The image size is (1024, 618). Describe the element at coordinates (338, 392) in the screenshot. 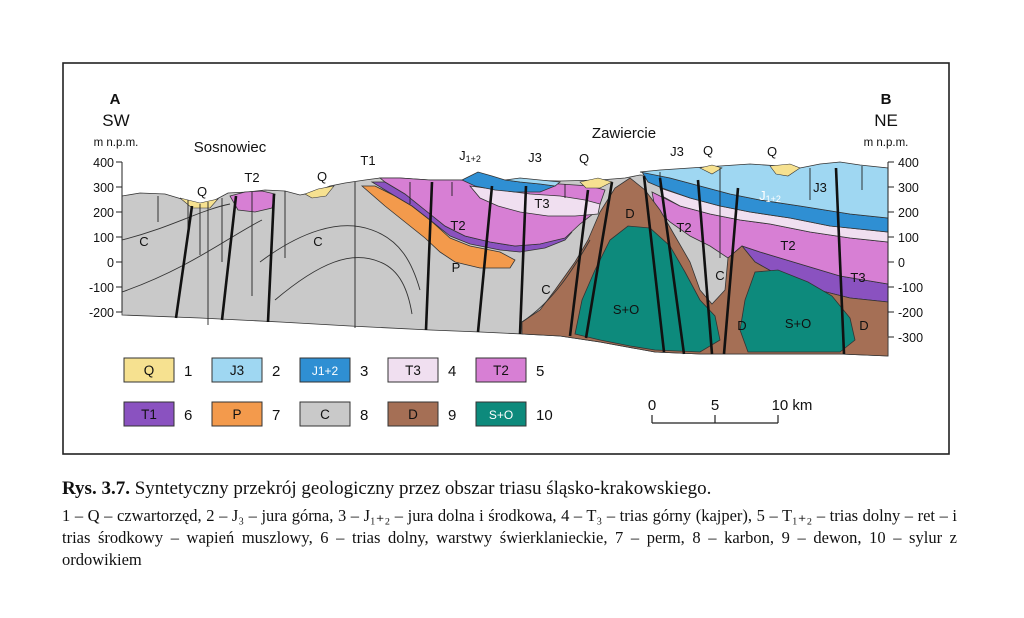

I see `legend: Q 1 J3 2 J1+2 3 T3 4 T2 5T1 6 P 7 C 8 D 9 S+O 10` at that location.